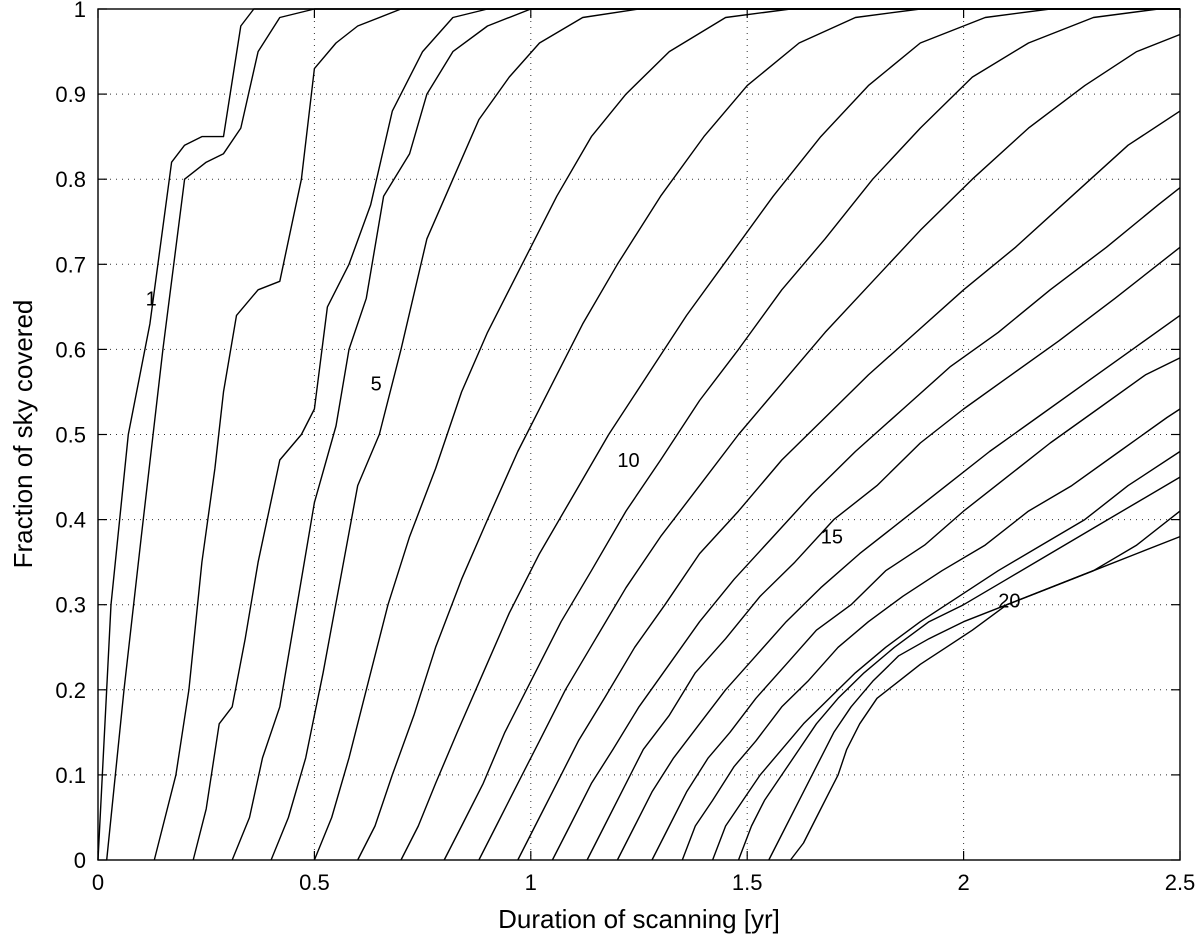  Describe the element at coordinates (628, 461) in the screenshot. I see `curve-label: 10` at that location.